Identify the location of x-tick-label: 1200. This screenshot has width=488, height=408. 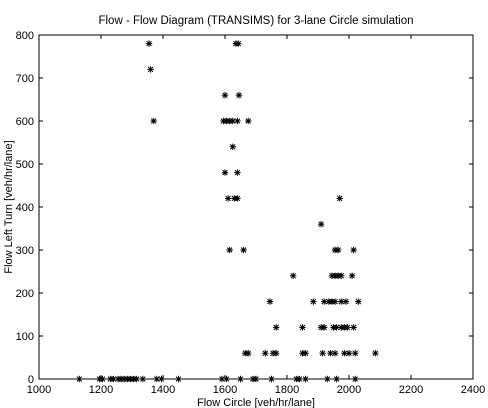
(101, 390).